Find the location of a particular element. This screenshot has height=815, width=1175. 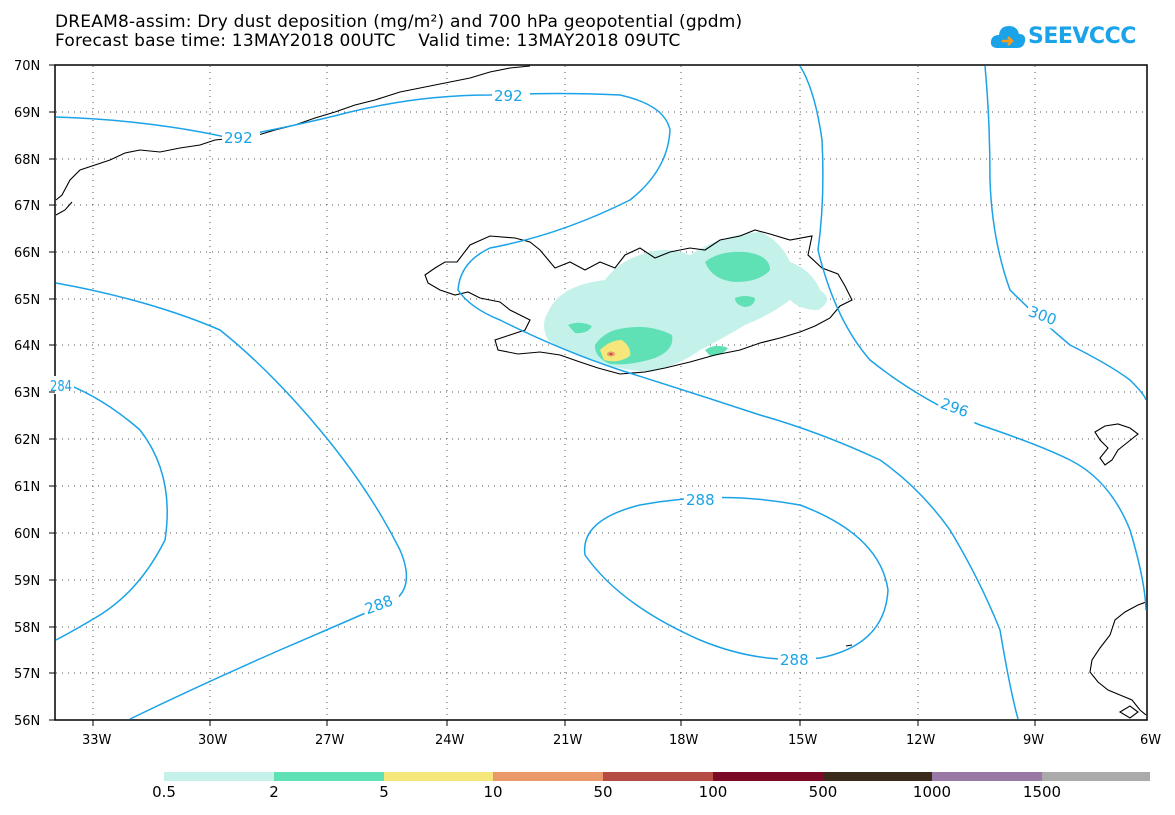

lon-label: 18W is located at coordinates (684, 740).